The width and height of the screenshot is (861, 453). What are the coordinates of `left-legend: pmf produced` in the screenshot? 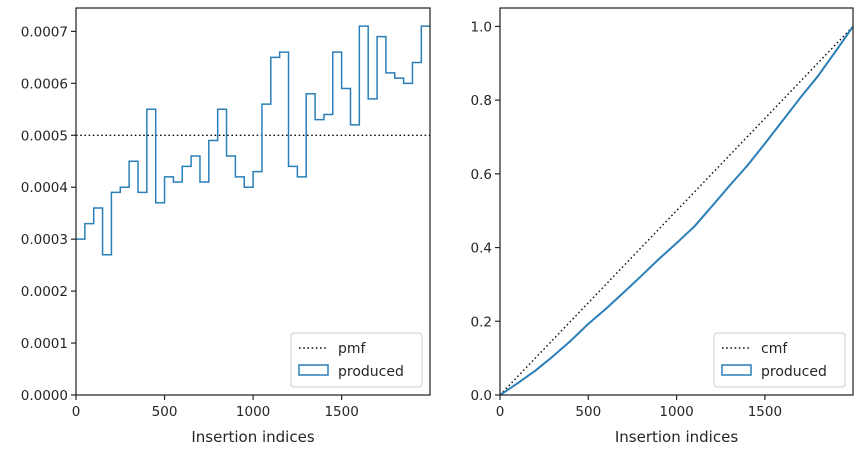 It's located at (356, 360).